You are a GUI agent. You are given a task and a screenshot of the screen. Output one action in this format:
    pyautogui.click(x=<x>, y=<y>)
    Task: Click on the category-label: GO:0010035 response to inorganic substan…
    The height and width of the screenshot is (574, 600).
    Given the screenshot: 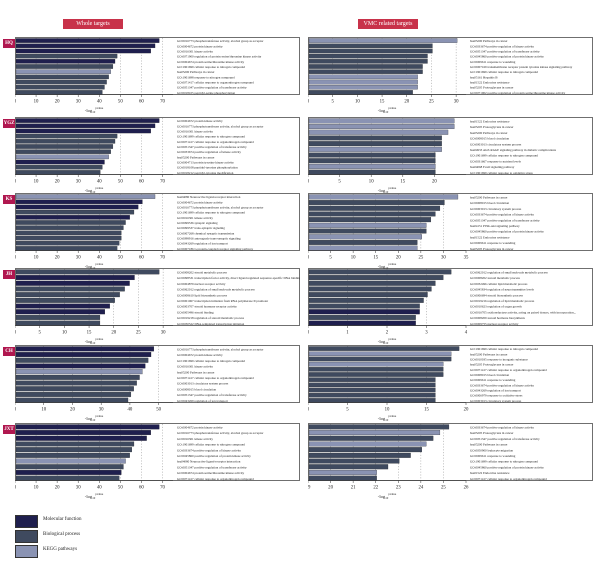 What is the action you would take?
    pyautogui.click(x=499, y=359)
    